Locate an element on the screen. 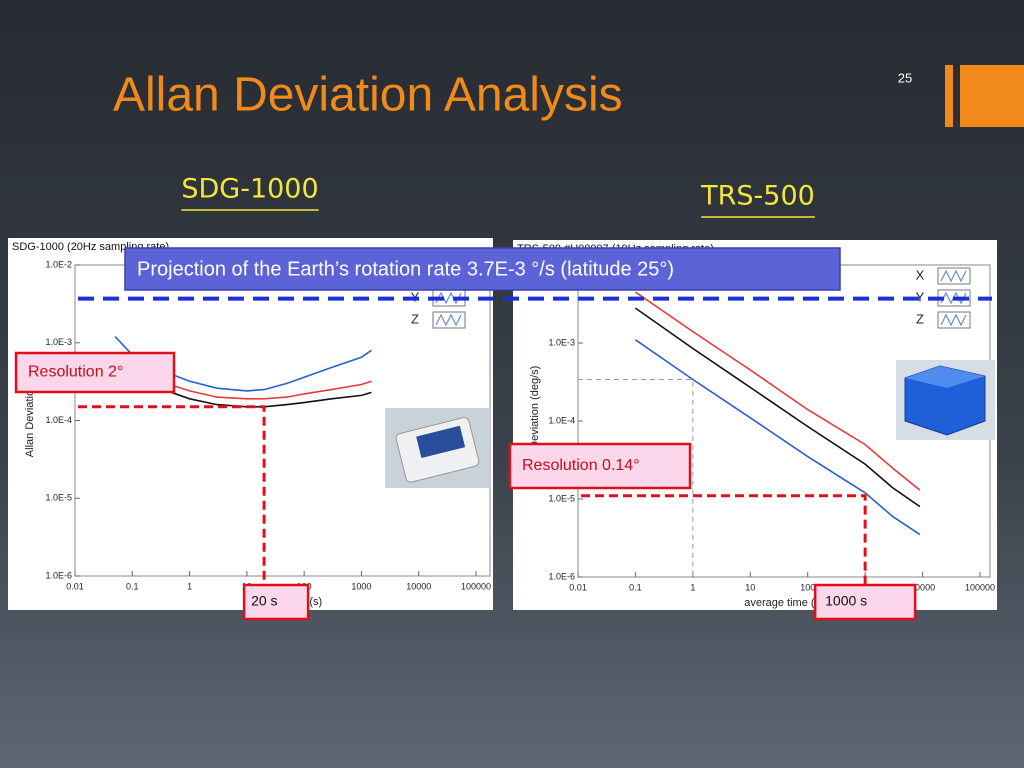 Image resolution: width=1024 pixels, height=768 pixels. guide-line is located at coordinates (636, 478).